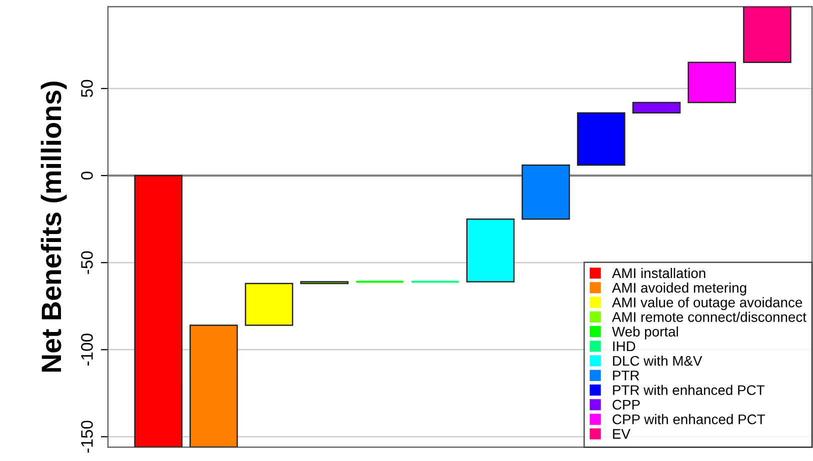  Describe the element at coordinates (659, 273) in the screenshot. I see `legend-label: AMI installation` at that location.